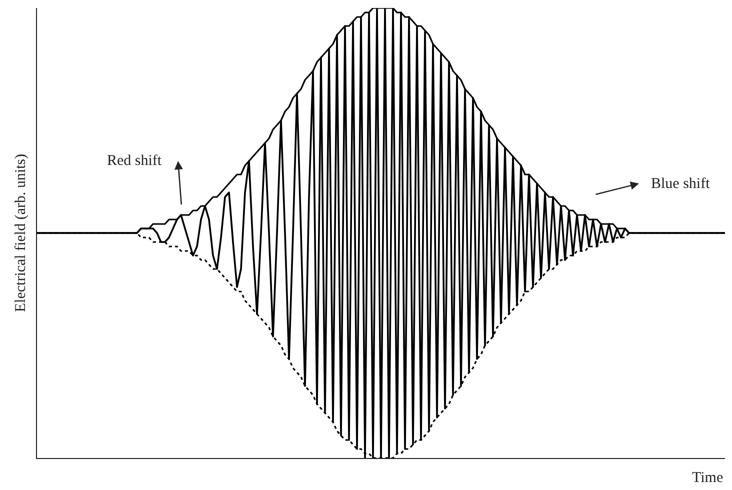 This screenshot has width=732, height=490. I want to click on annotation: Blue shift, so click(681, 184).